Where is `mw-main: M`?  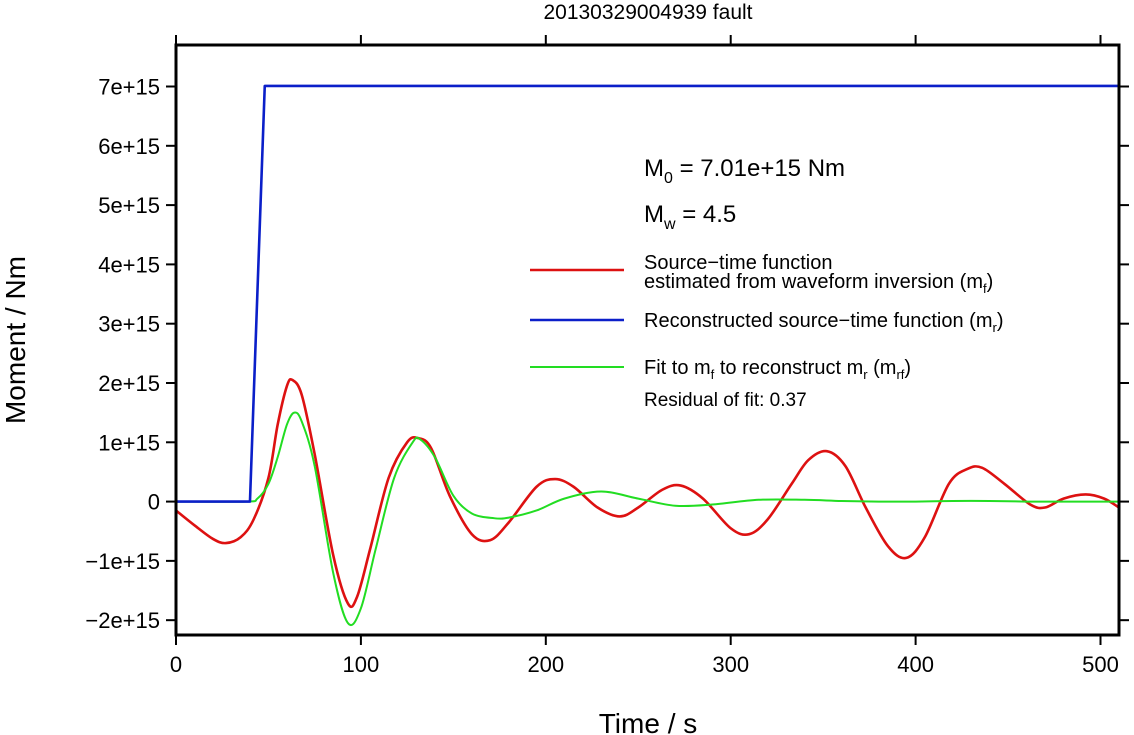
mw-main: M is located at coordinates (654, 214).